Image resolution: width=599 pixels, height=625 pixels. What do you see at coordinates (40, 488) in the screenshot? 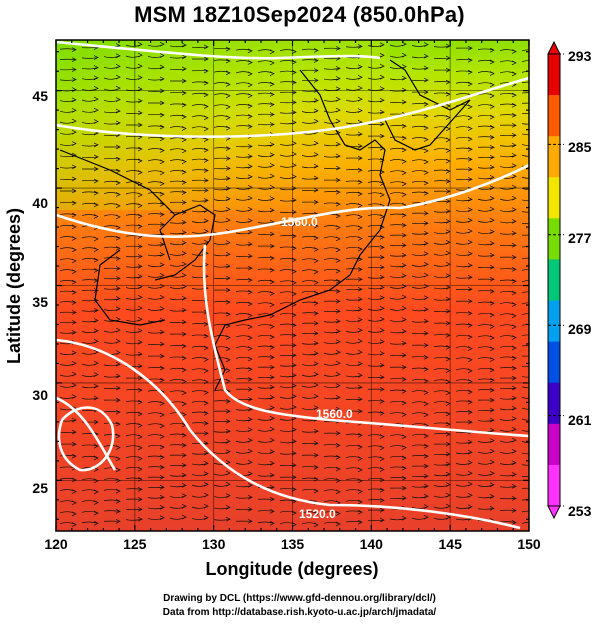
I see `y-tick-label: 25` at bounding box center [40, 488].